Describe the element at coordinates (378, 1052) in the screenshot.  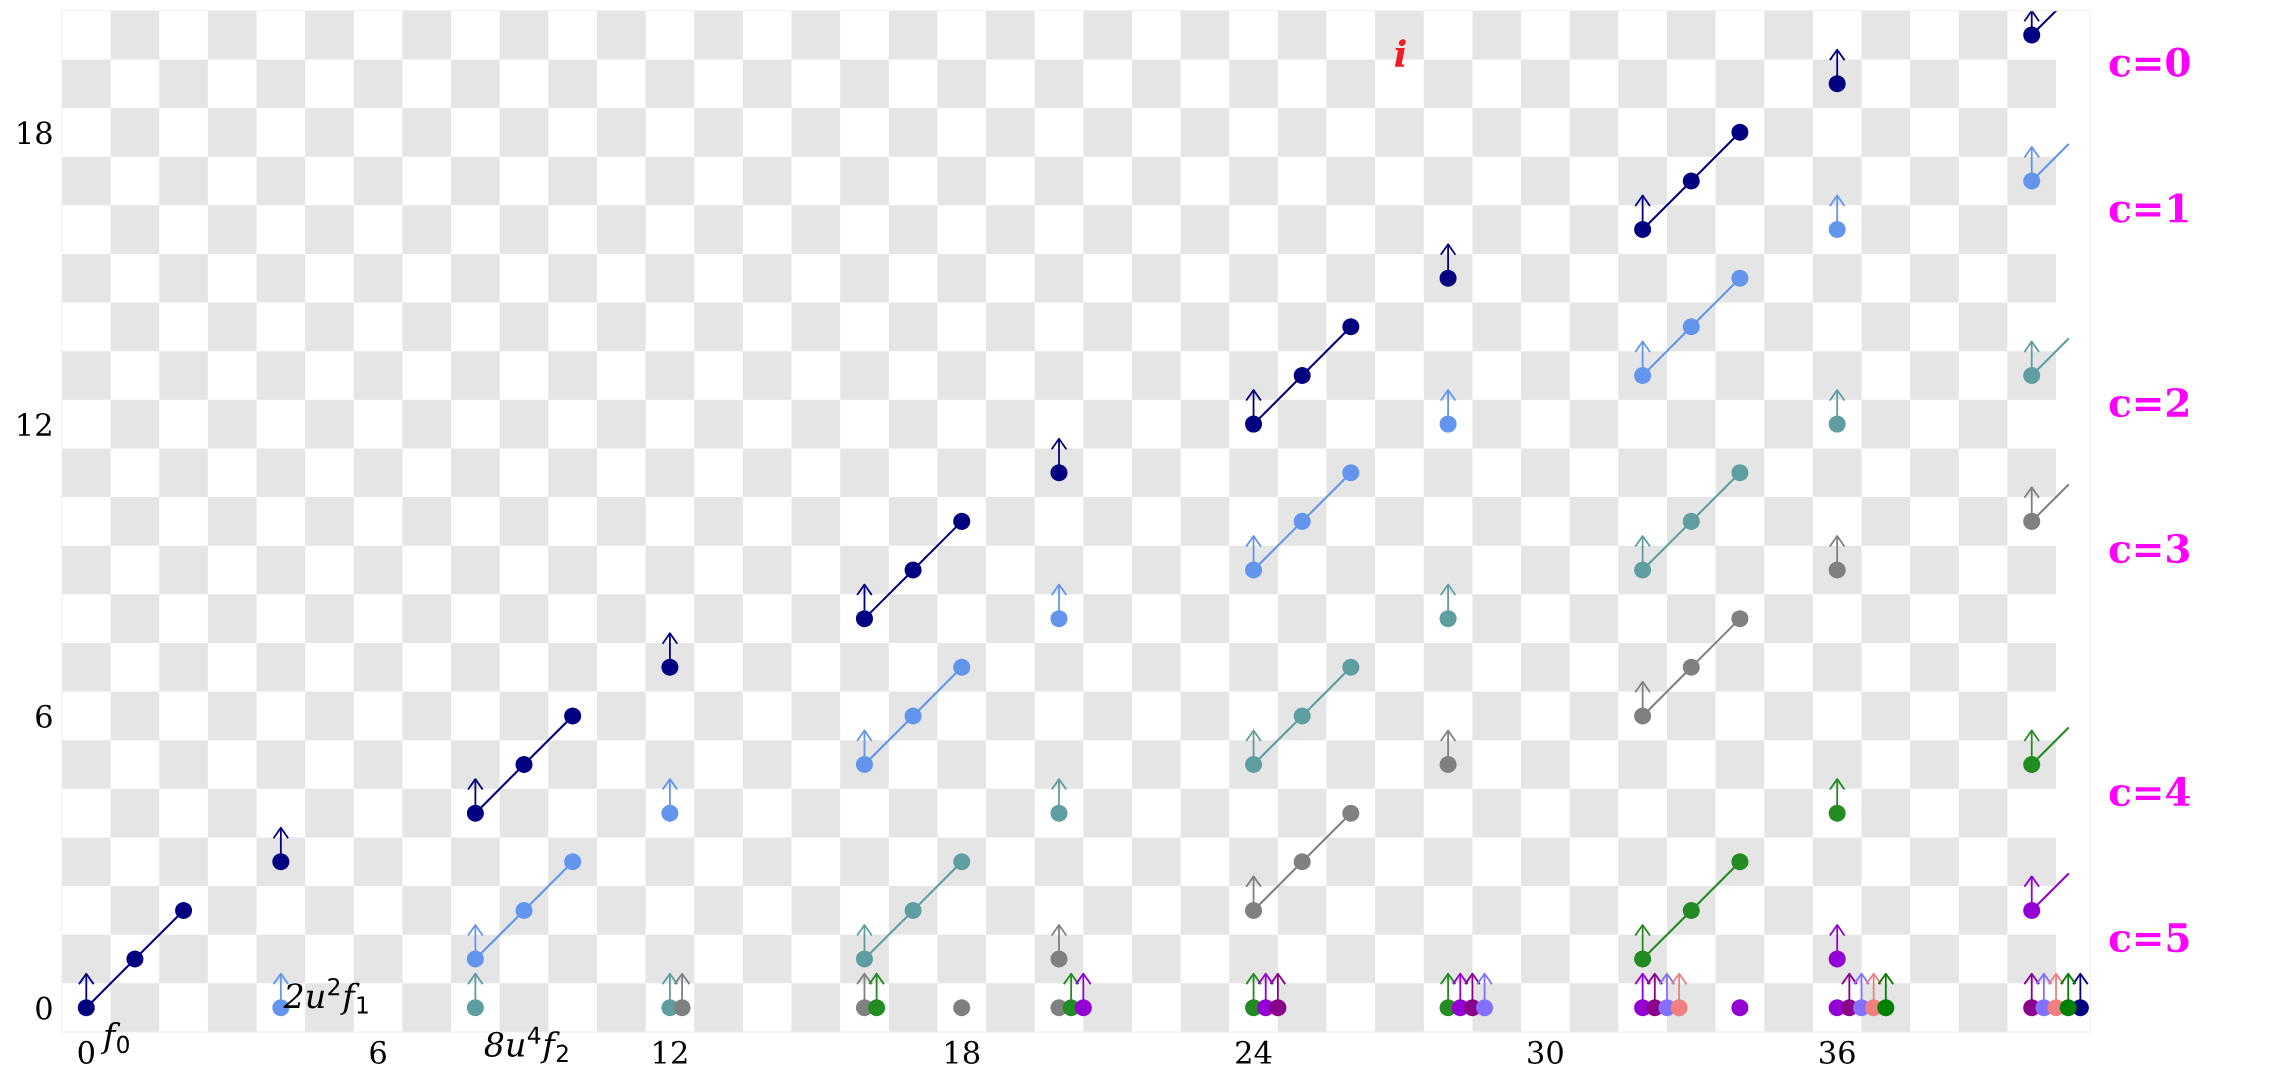
I see `x-tick-label: 6` at that location.